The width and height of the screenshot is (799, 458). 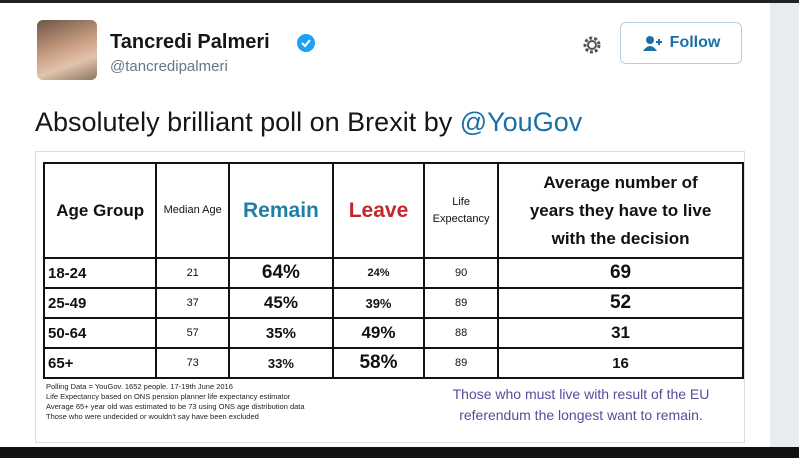 What do you see at coordinates (100, 210) in the screenshot?
I see `header-cell: Age Group` at bounding box center [100, 210].